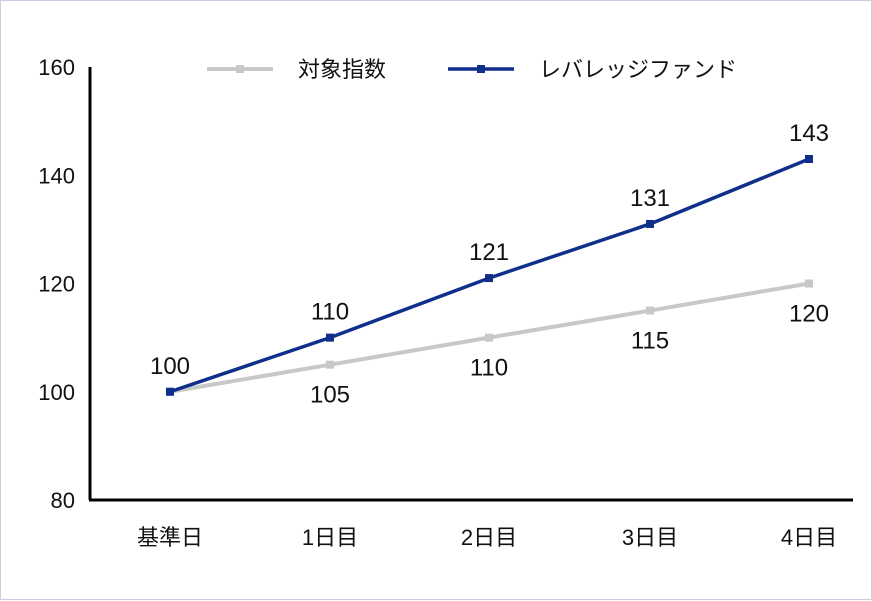 Image resolution: width=872 pixels, height=601 pixels. Describe the element at coordinates (489, 252) in the screenshot. I see `data-label: 121` at that location.